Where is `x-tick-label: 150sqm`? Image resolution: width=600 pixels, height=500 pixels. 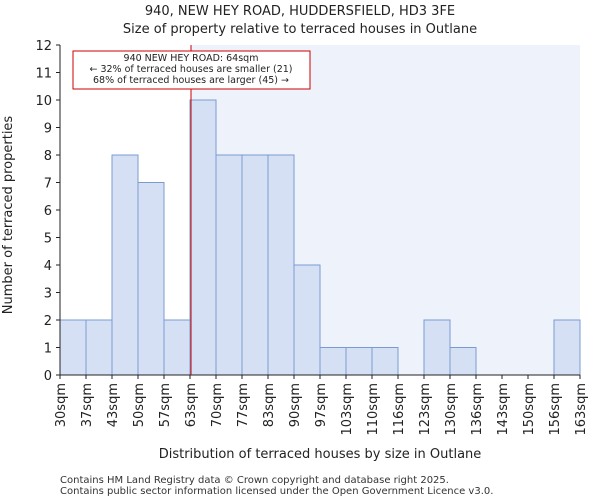 x-tick-label: 150sqm is located at coordinates (529, 409).